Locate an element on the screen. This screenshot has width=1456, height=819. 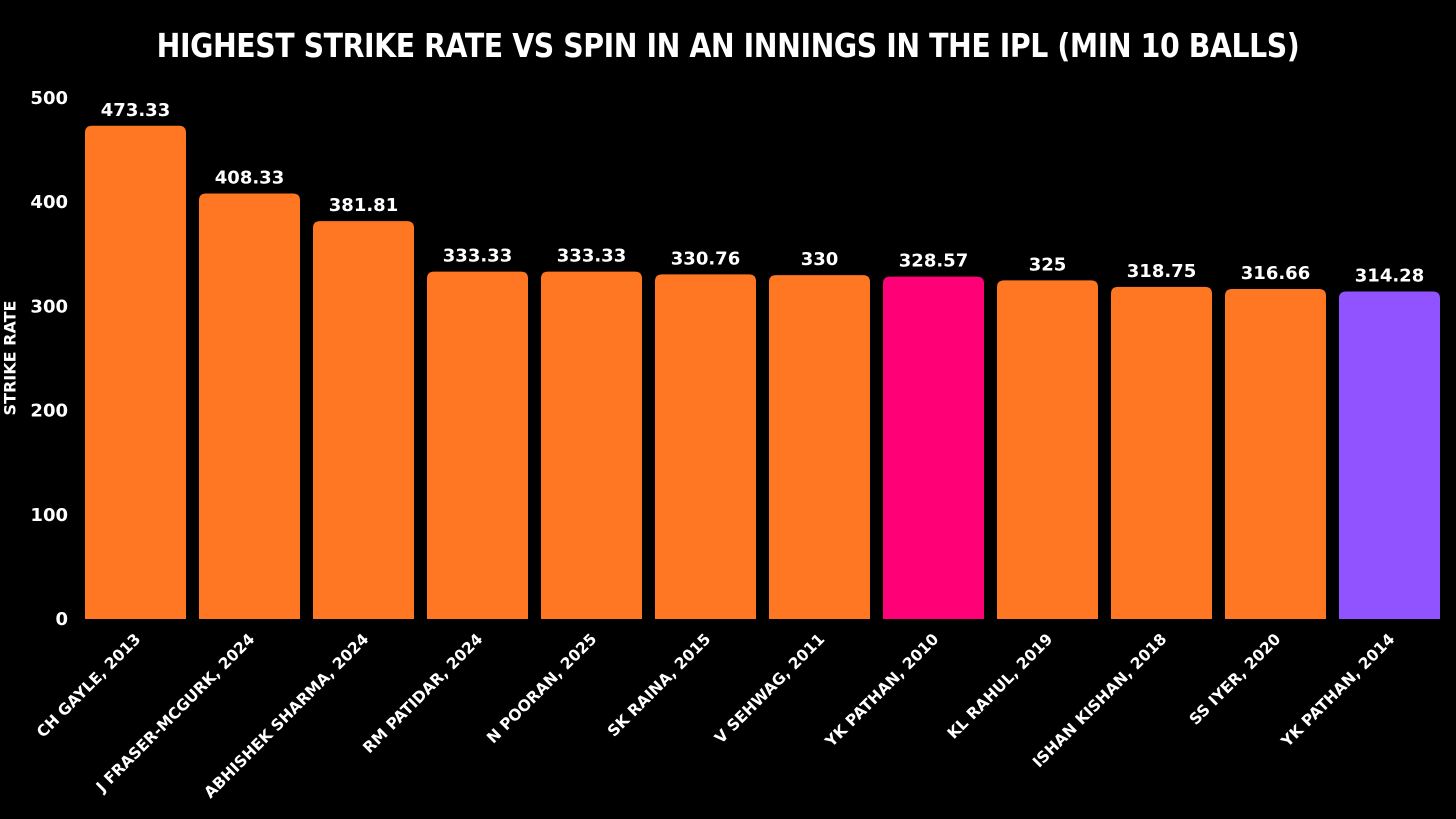
x-tick-label: N POORAN, 2025 is located at coordinates (541, 688).